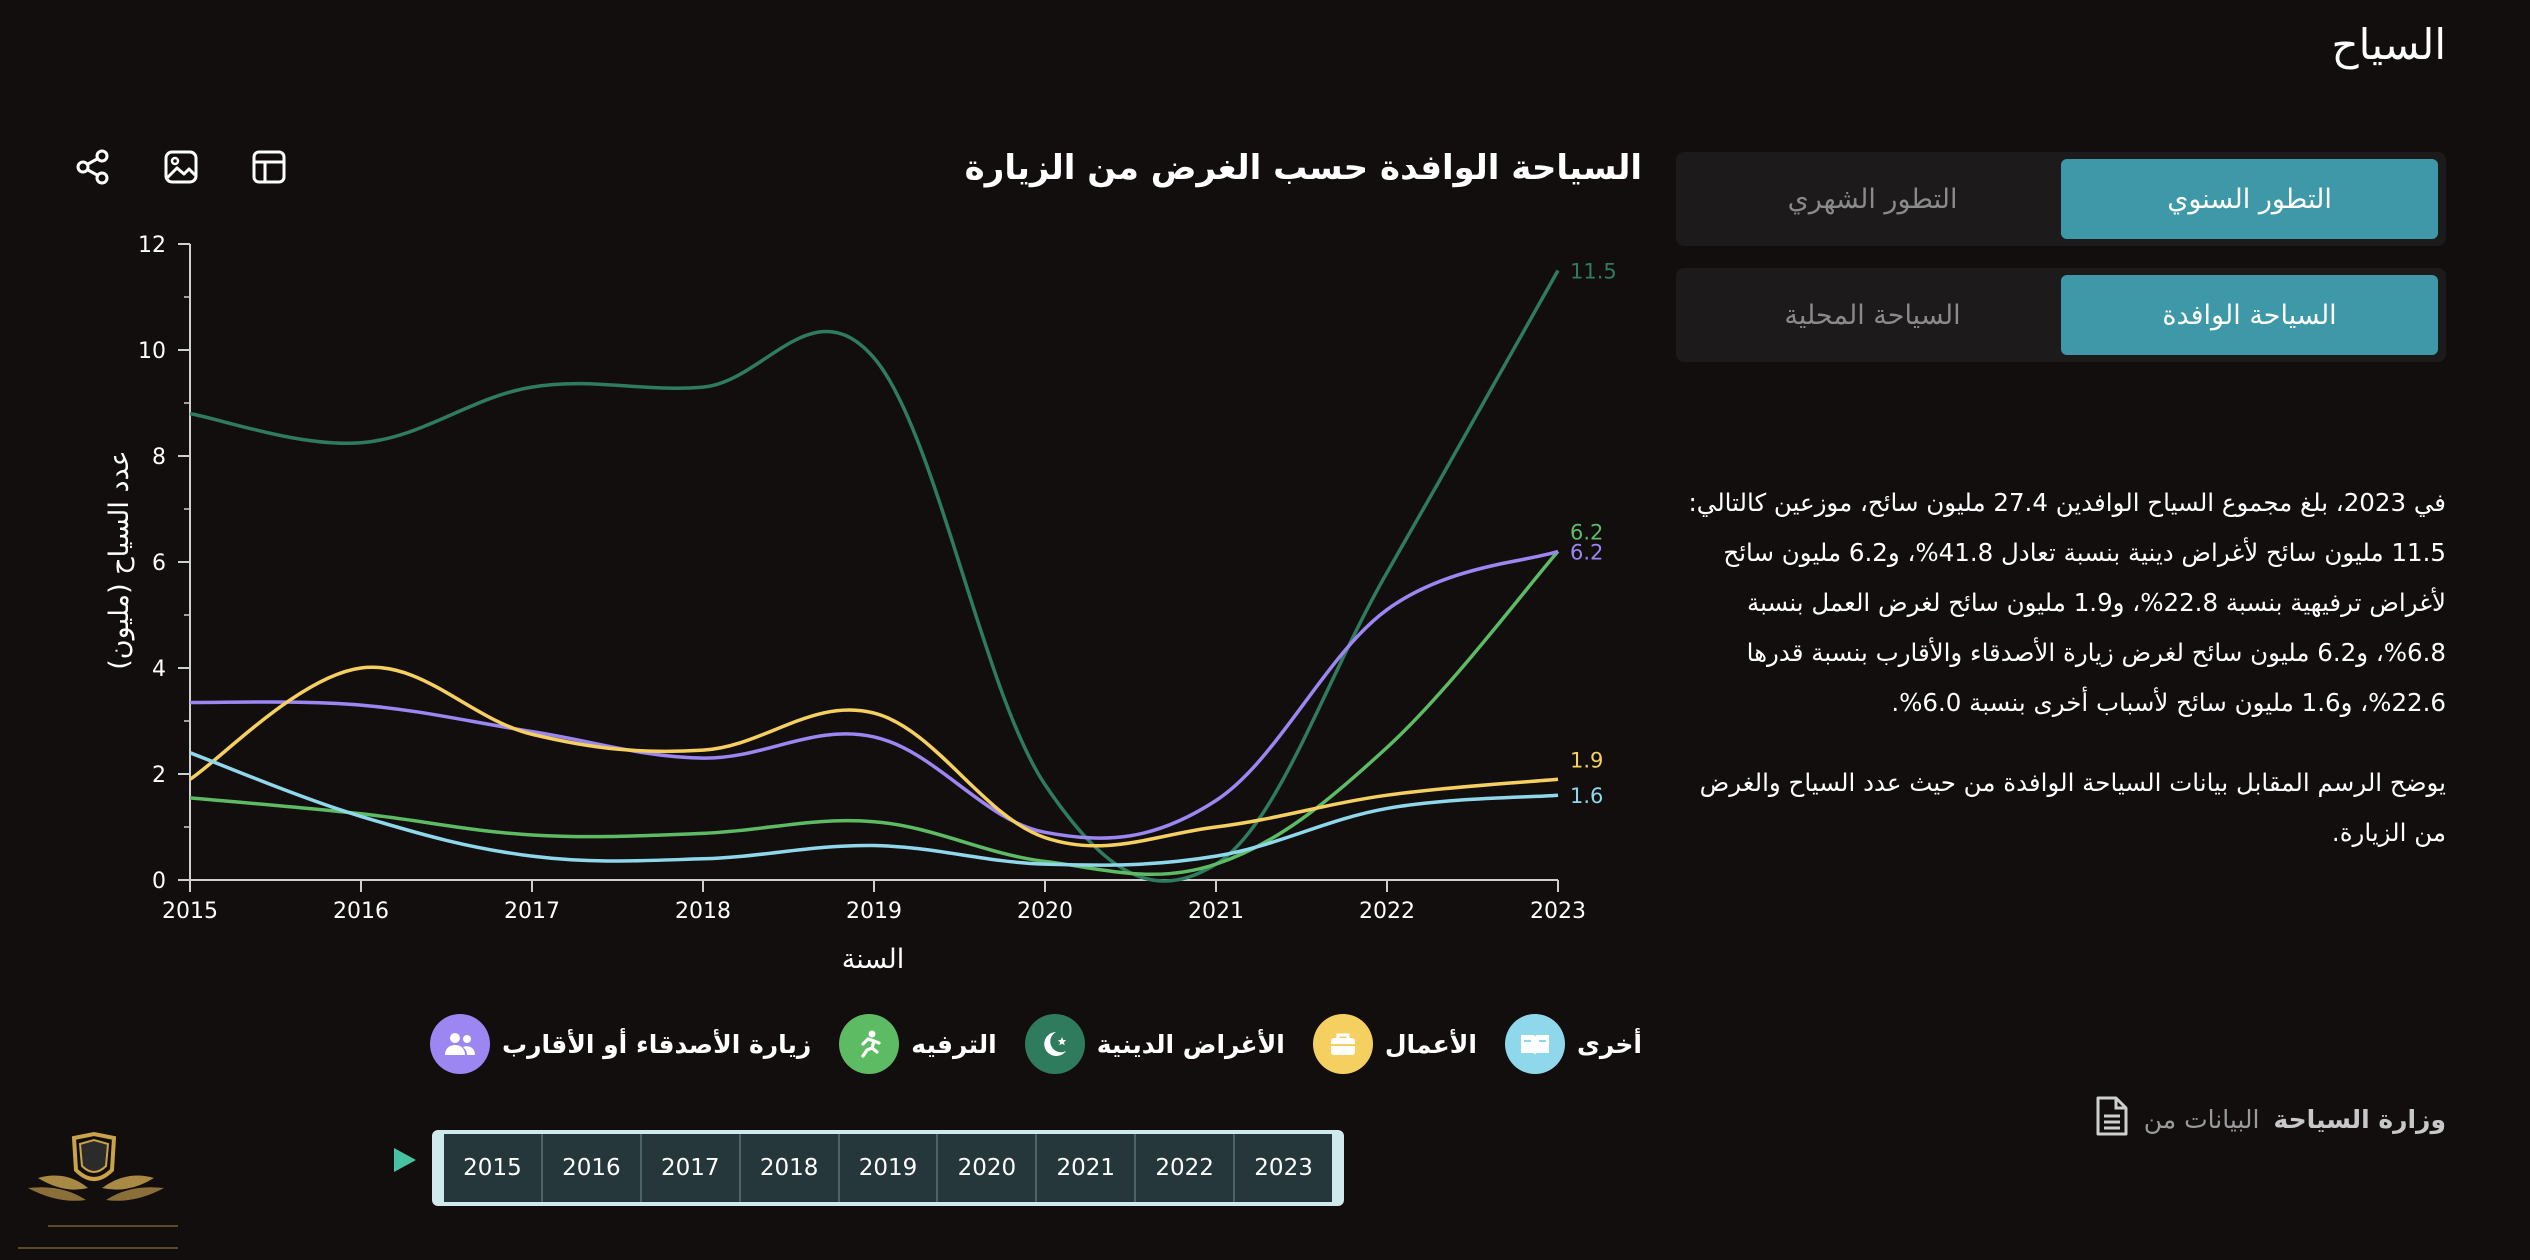  Describe the element at coordinates (691, 1168) in the screenshot. I see `timeline-year: 2017` at that location.